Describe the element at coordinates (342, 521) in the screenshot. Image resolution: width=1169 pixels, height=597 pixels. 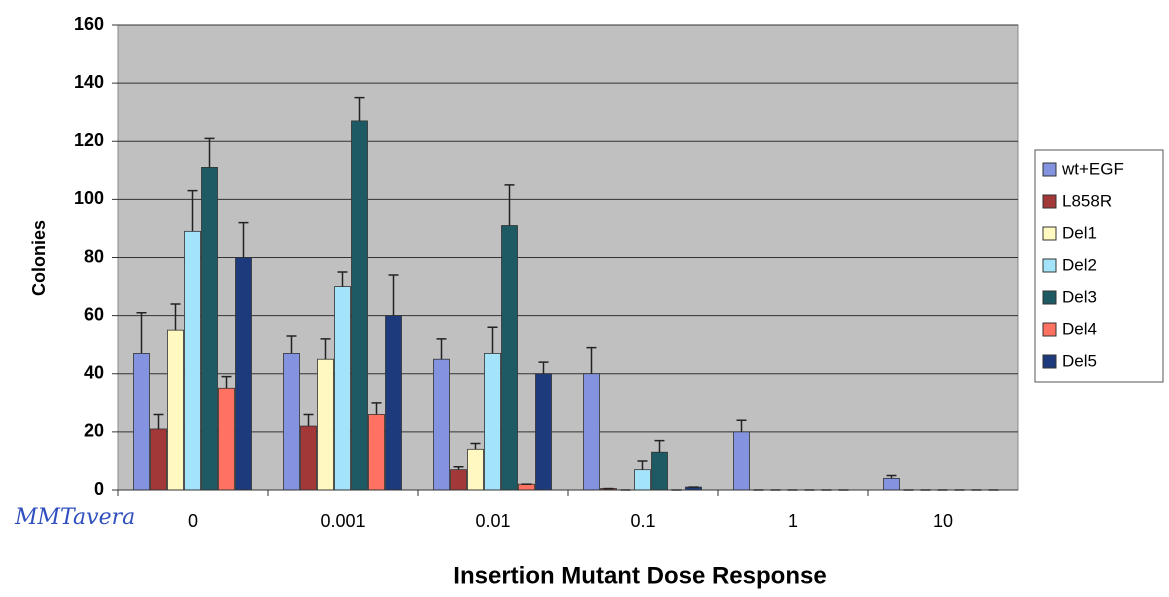
I see `x-tick-label: 0.001` at that location.